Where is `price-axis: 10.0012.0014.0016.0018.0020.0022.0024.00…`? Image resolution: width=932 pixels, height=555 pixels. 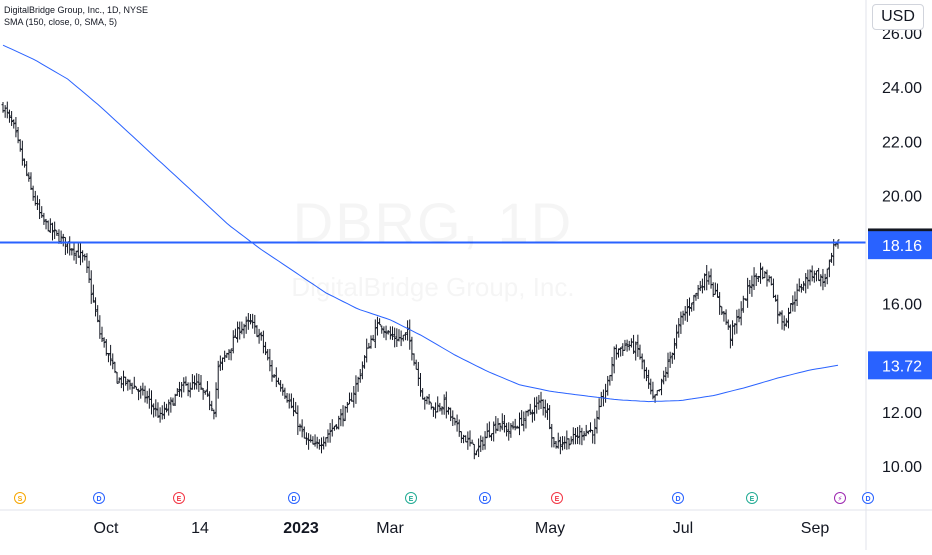 price-axis: 10.0012.0014.0016.0018.0020.0022.0024.00… is located at coordinates (893, 275).